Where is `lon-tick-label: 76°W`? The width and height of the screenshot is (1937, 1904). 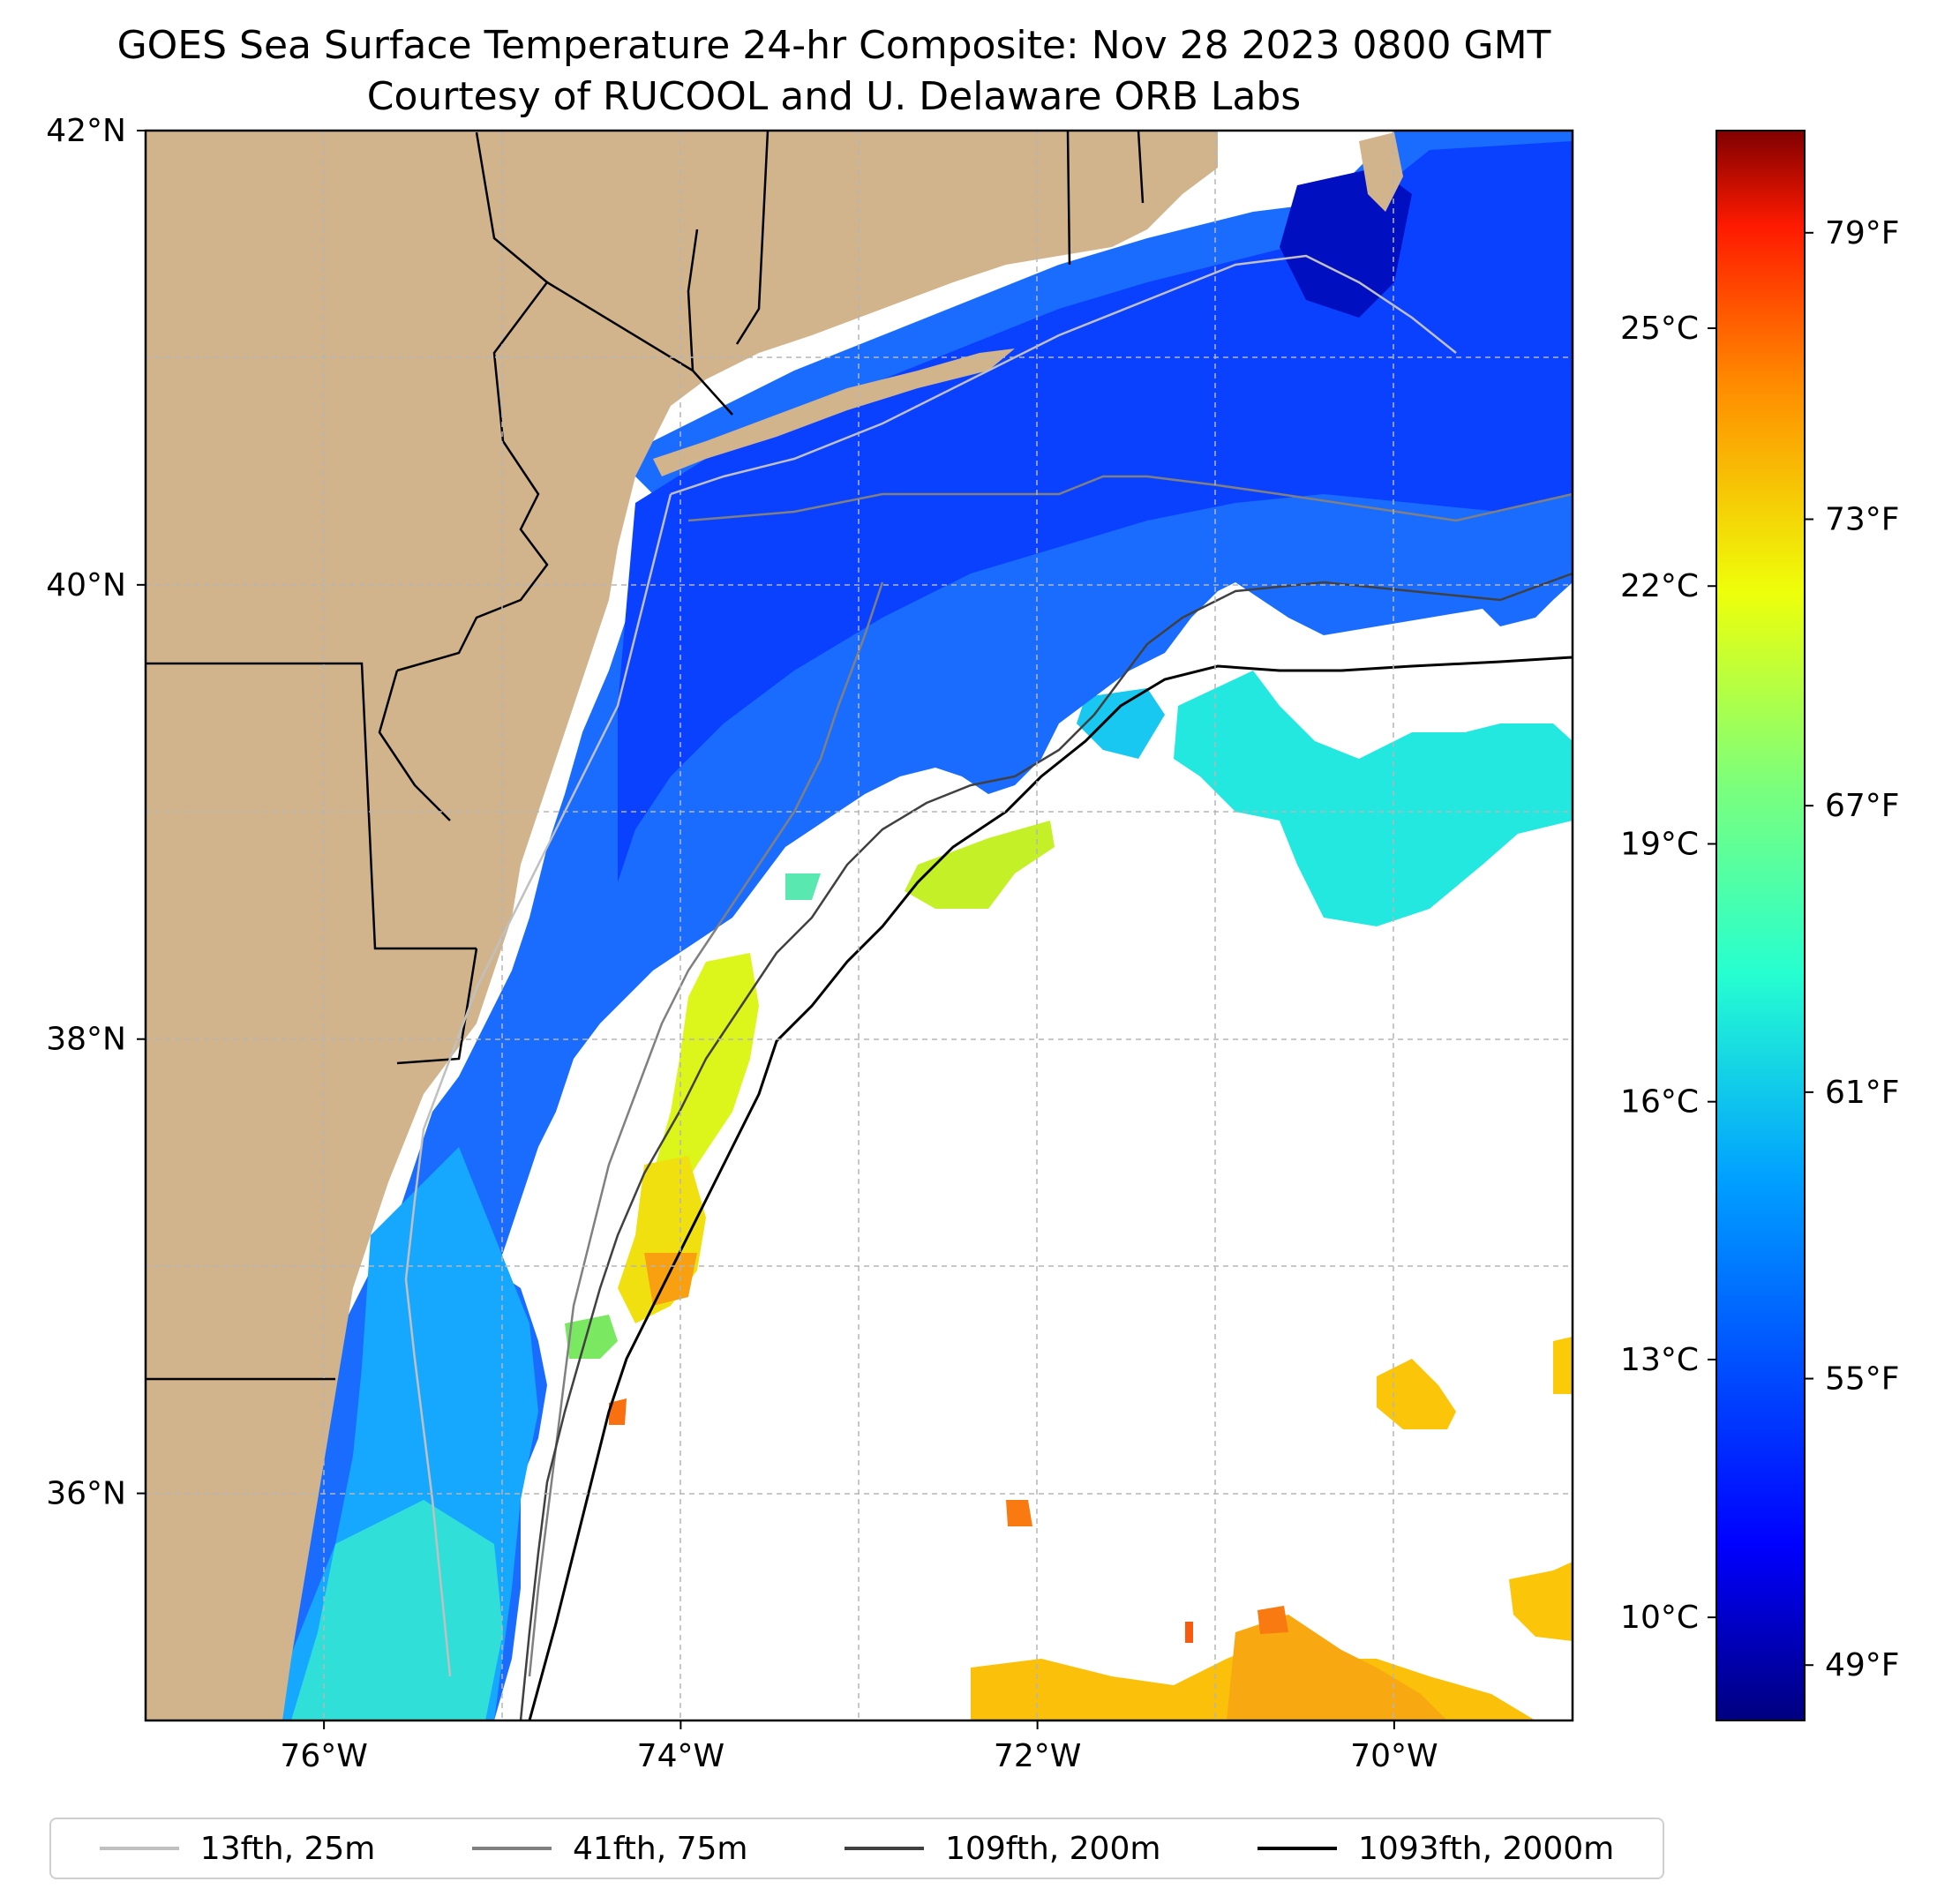 lon-tick-label: 76°W is located at coordinates (324, 1756).